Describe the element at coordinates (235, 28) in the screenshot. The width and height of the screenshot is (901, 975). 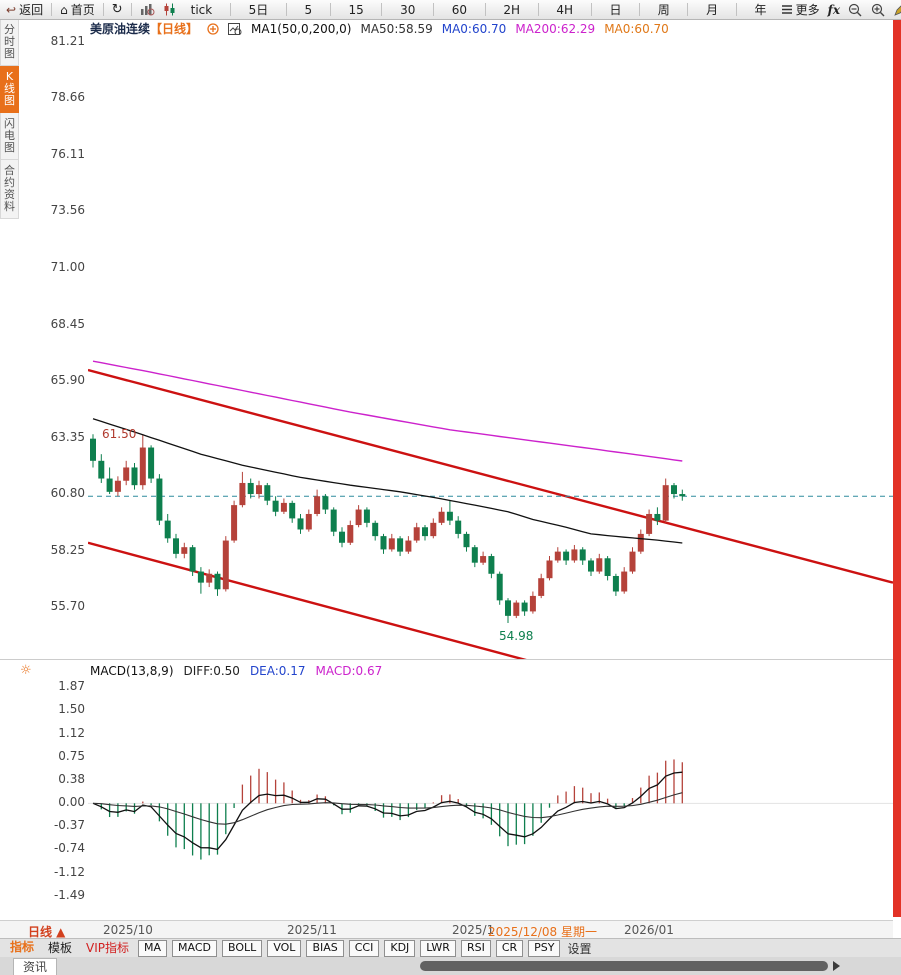
I see `chart-zoom-button` at that location.